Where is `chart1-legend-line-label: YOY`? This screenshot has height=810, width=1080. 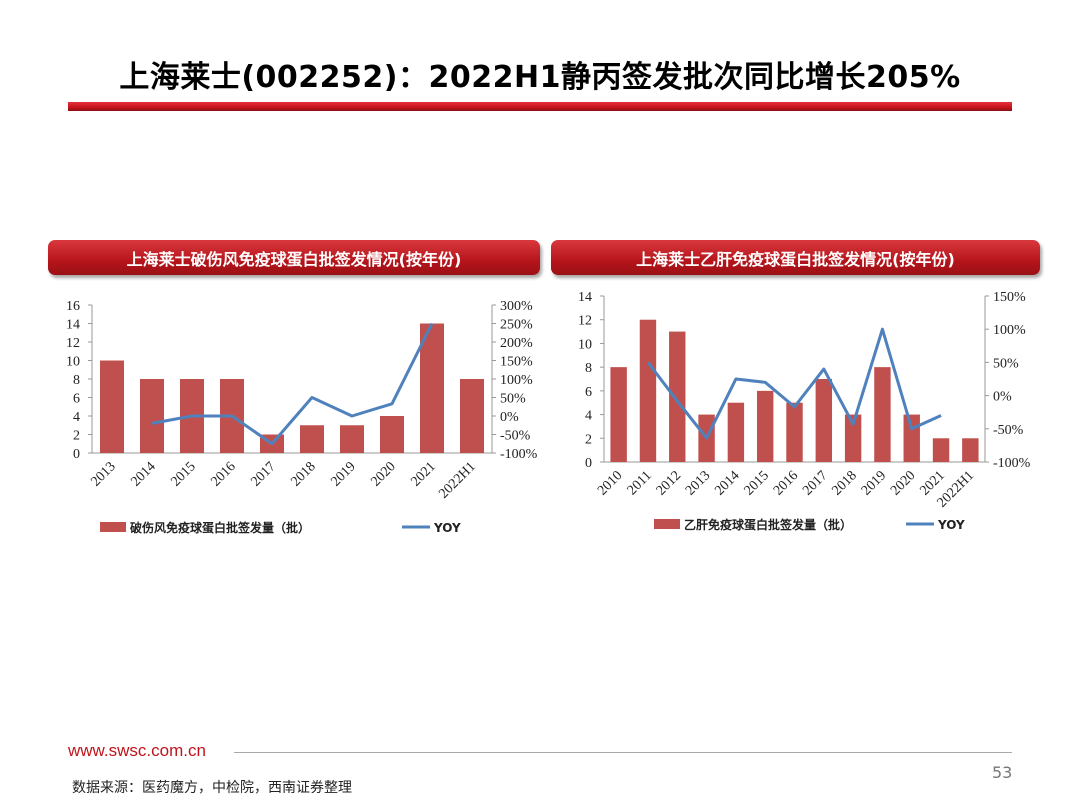
chart1-legend-line-label: YOY is located at coordinates (447, 528).